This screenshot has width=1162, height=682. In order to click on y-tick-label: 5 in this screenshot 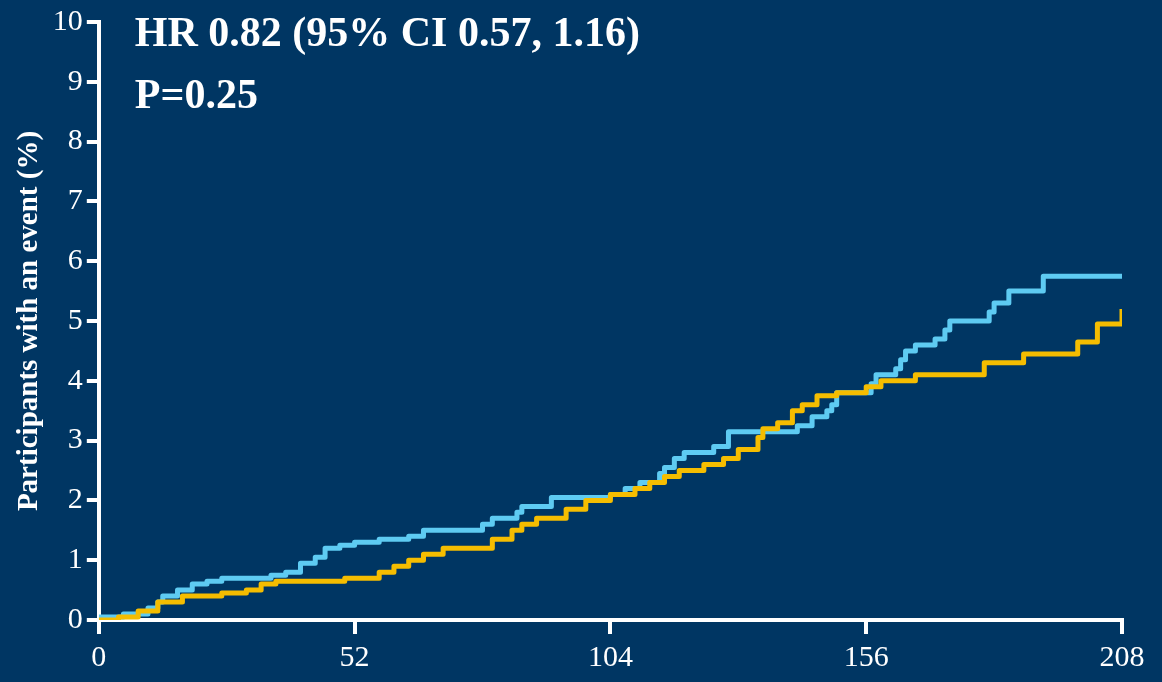, I will do `click(75, 318)`.